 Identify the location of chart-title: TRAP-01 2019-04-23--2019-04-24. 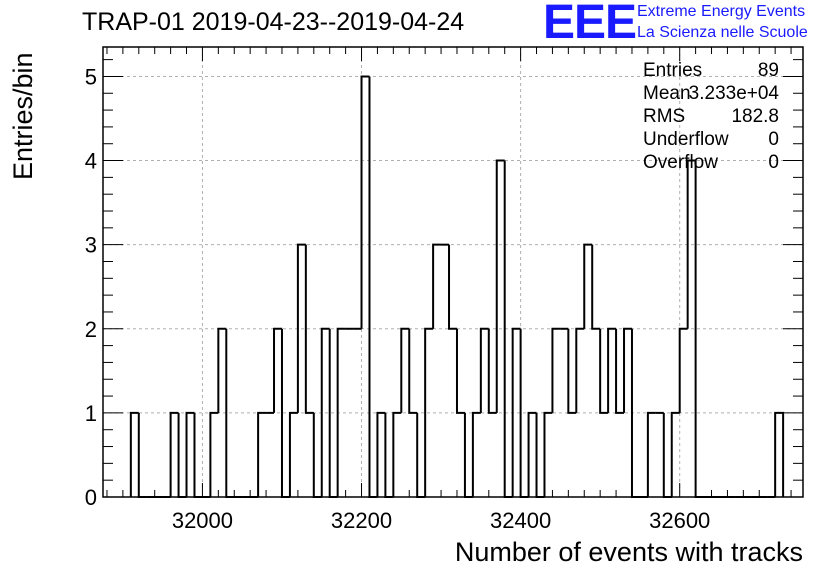
(273, 22).